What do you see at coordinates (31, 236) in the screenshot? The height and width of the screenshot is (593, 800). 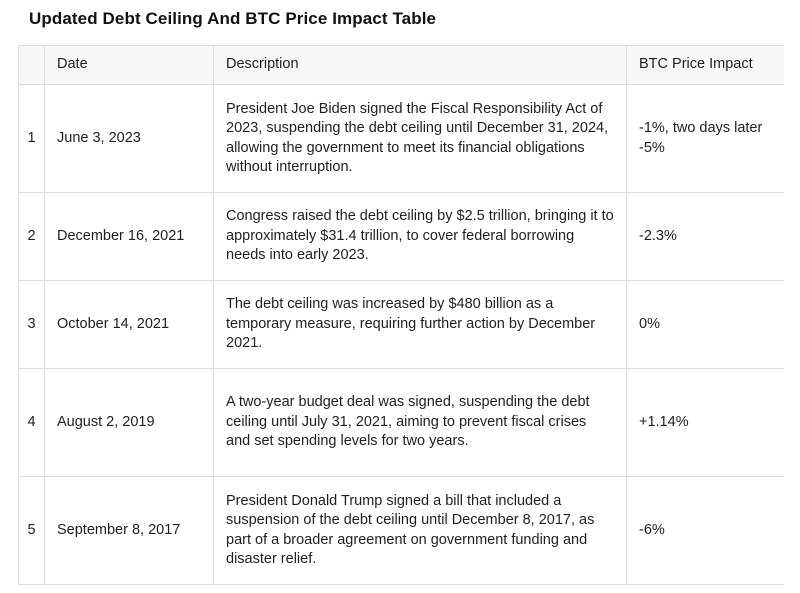 I see `row-number: 2` at bounding box center [31, 236].